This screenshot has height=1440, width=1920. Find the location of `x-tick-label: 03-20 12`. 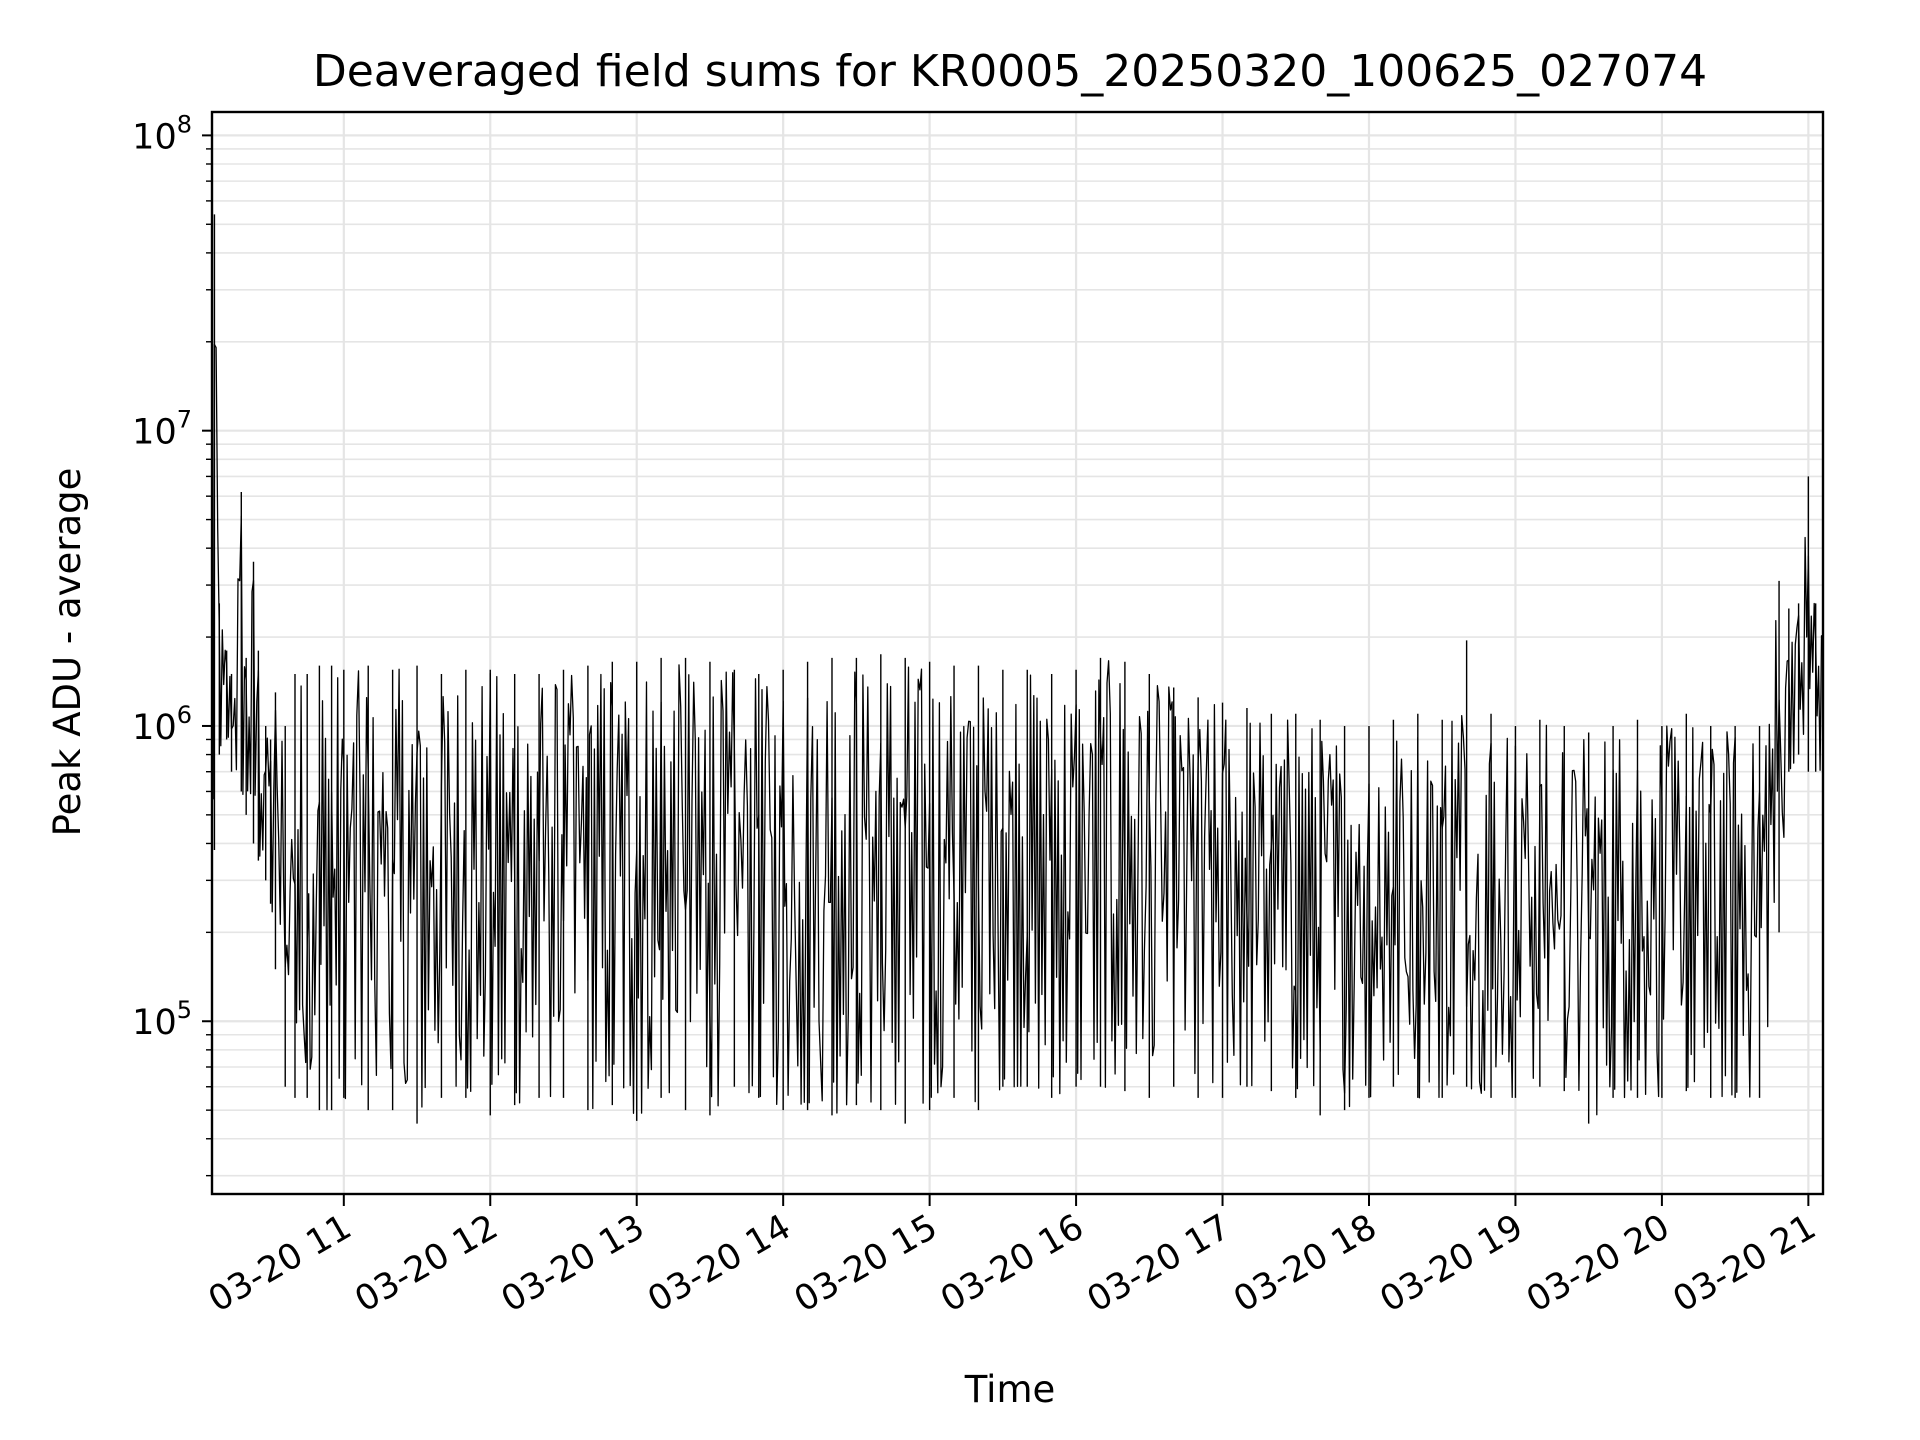

x-tick-label: 03-20 12 is located at coordinates (426, 1263).